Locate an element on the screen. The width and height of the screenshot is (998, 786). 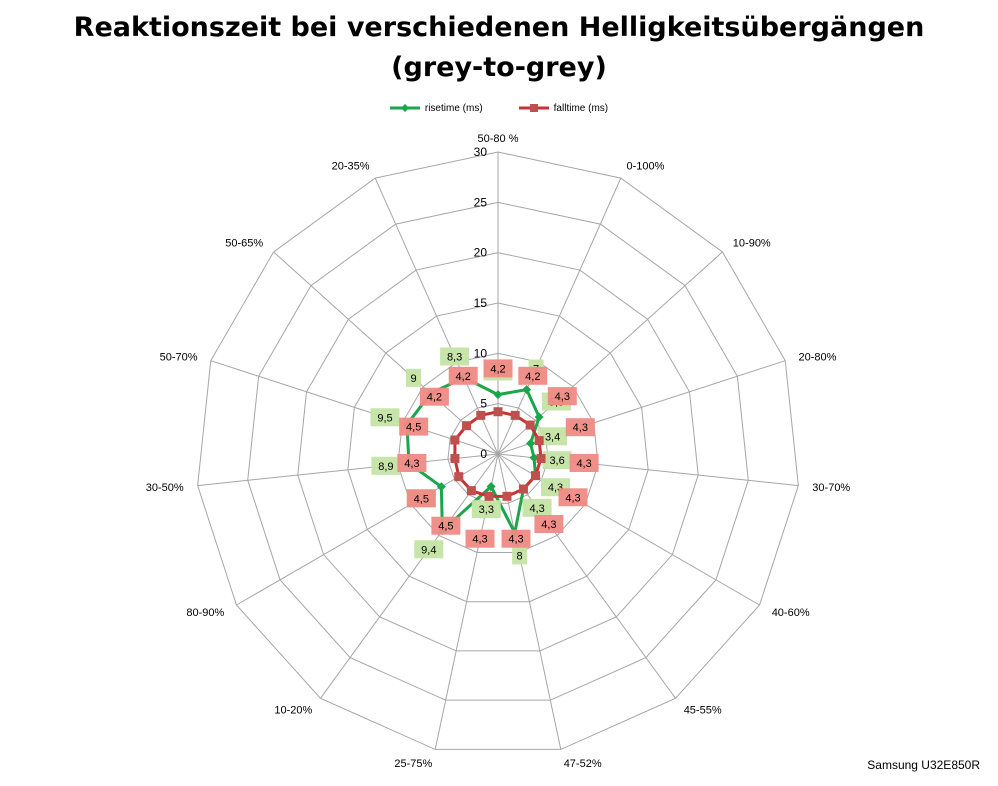
series-fall-line is located at coordinates (498, 454).